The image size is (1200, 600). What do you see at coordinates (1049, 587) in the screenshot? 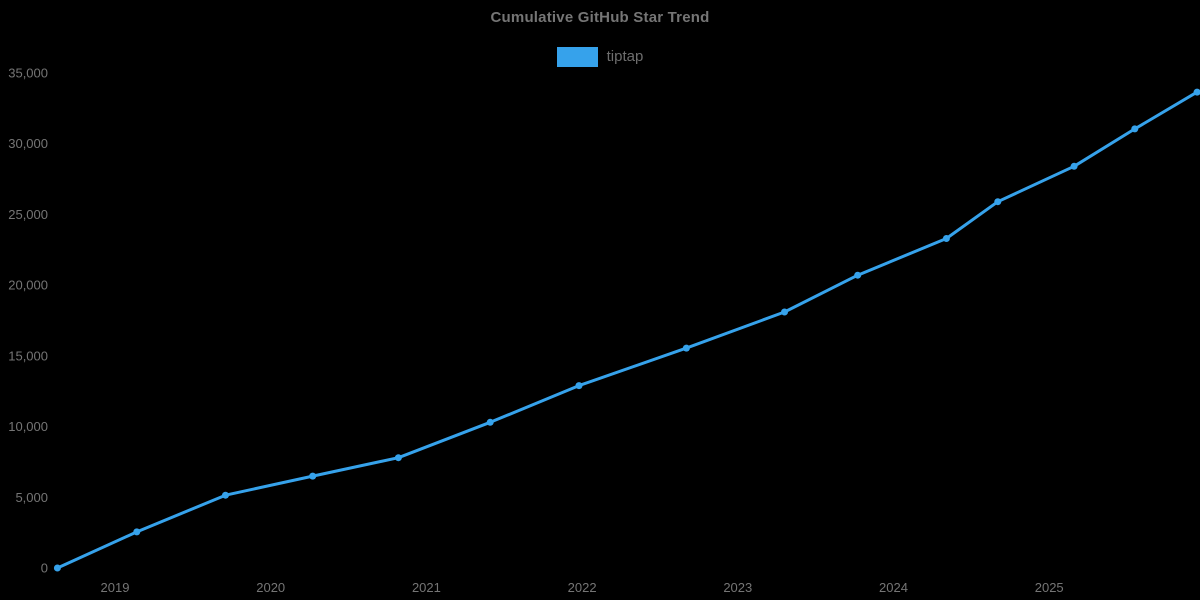
I see `x-axis-tick-label: 2025` at bounding box center [1049, 587].